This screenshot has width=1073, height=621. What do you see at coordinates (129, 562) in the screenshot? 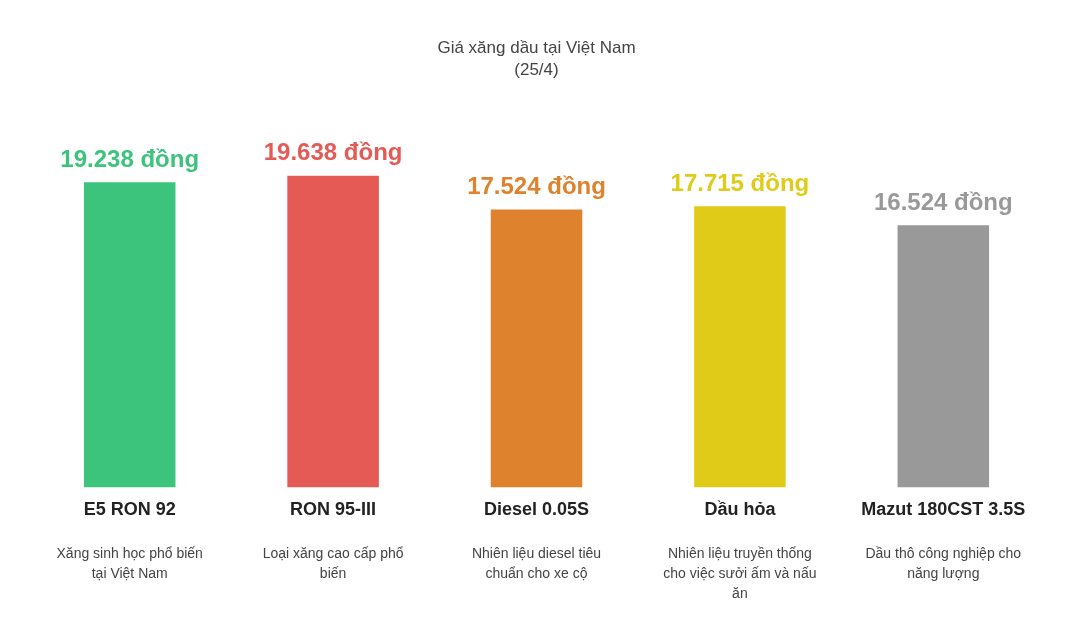
I see `text: Xăng sinh học phổ biến tại Việt Nam` at bounding box center [129, 562].